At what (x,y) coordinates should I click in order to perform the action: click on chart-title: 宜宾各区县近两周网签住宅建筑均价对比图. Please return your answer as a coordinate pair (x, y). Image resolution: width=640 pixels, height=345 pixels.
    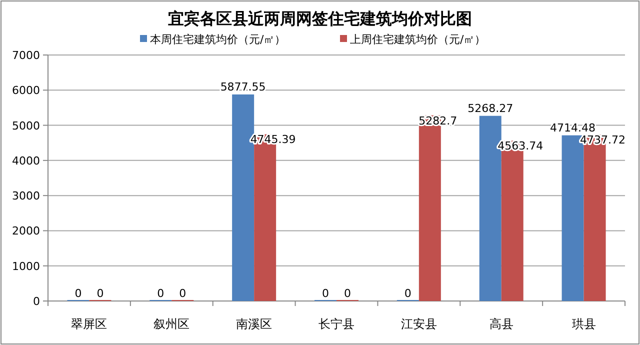
    Looking at the image, I should click on (320, 18).